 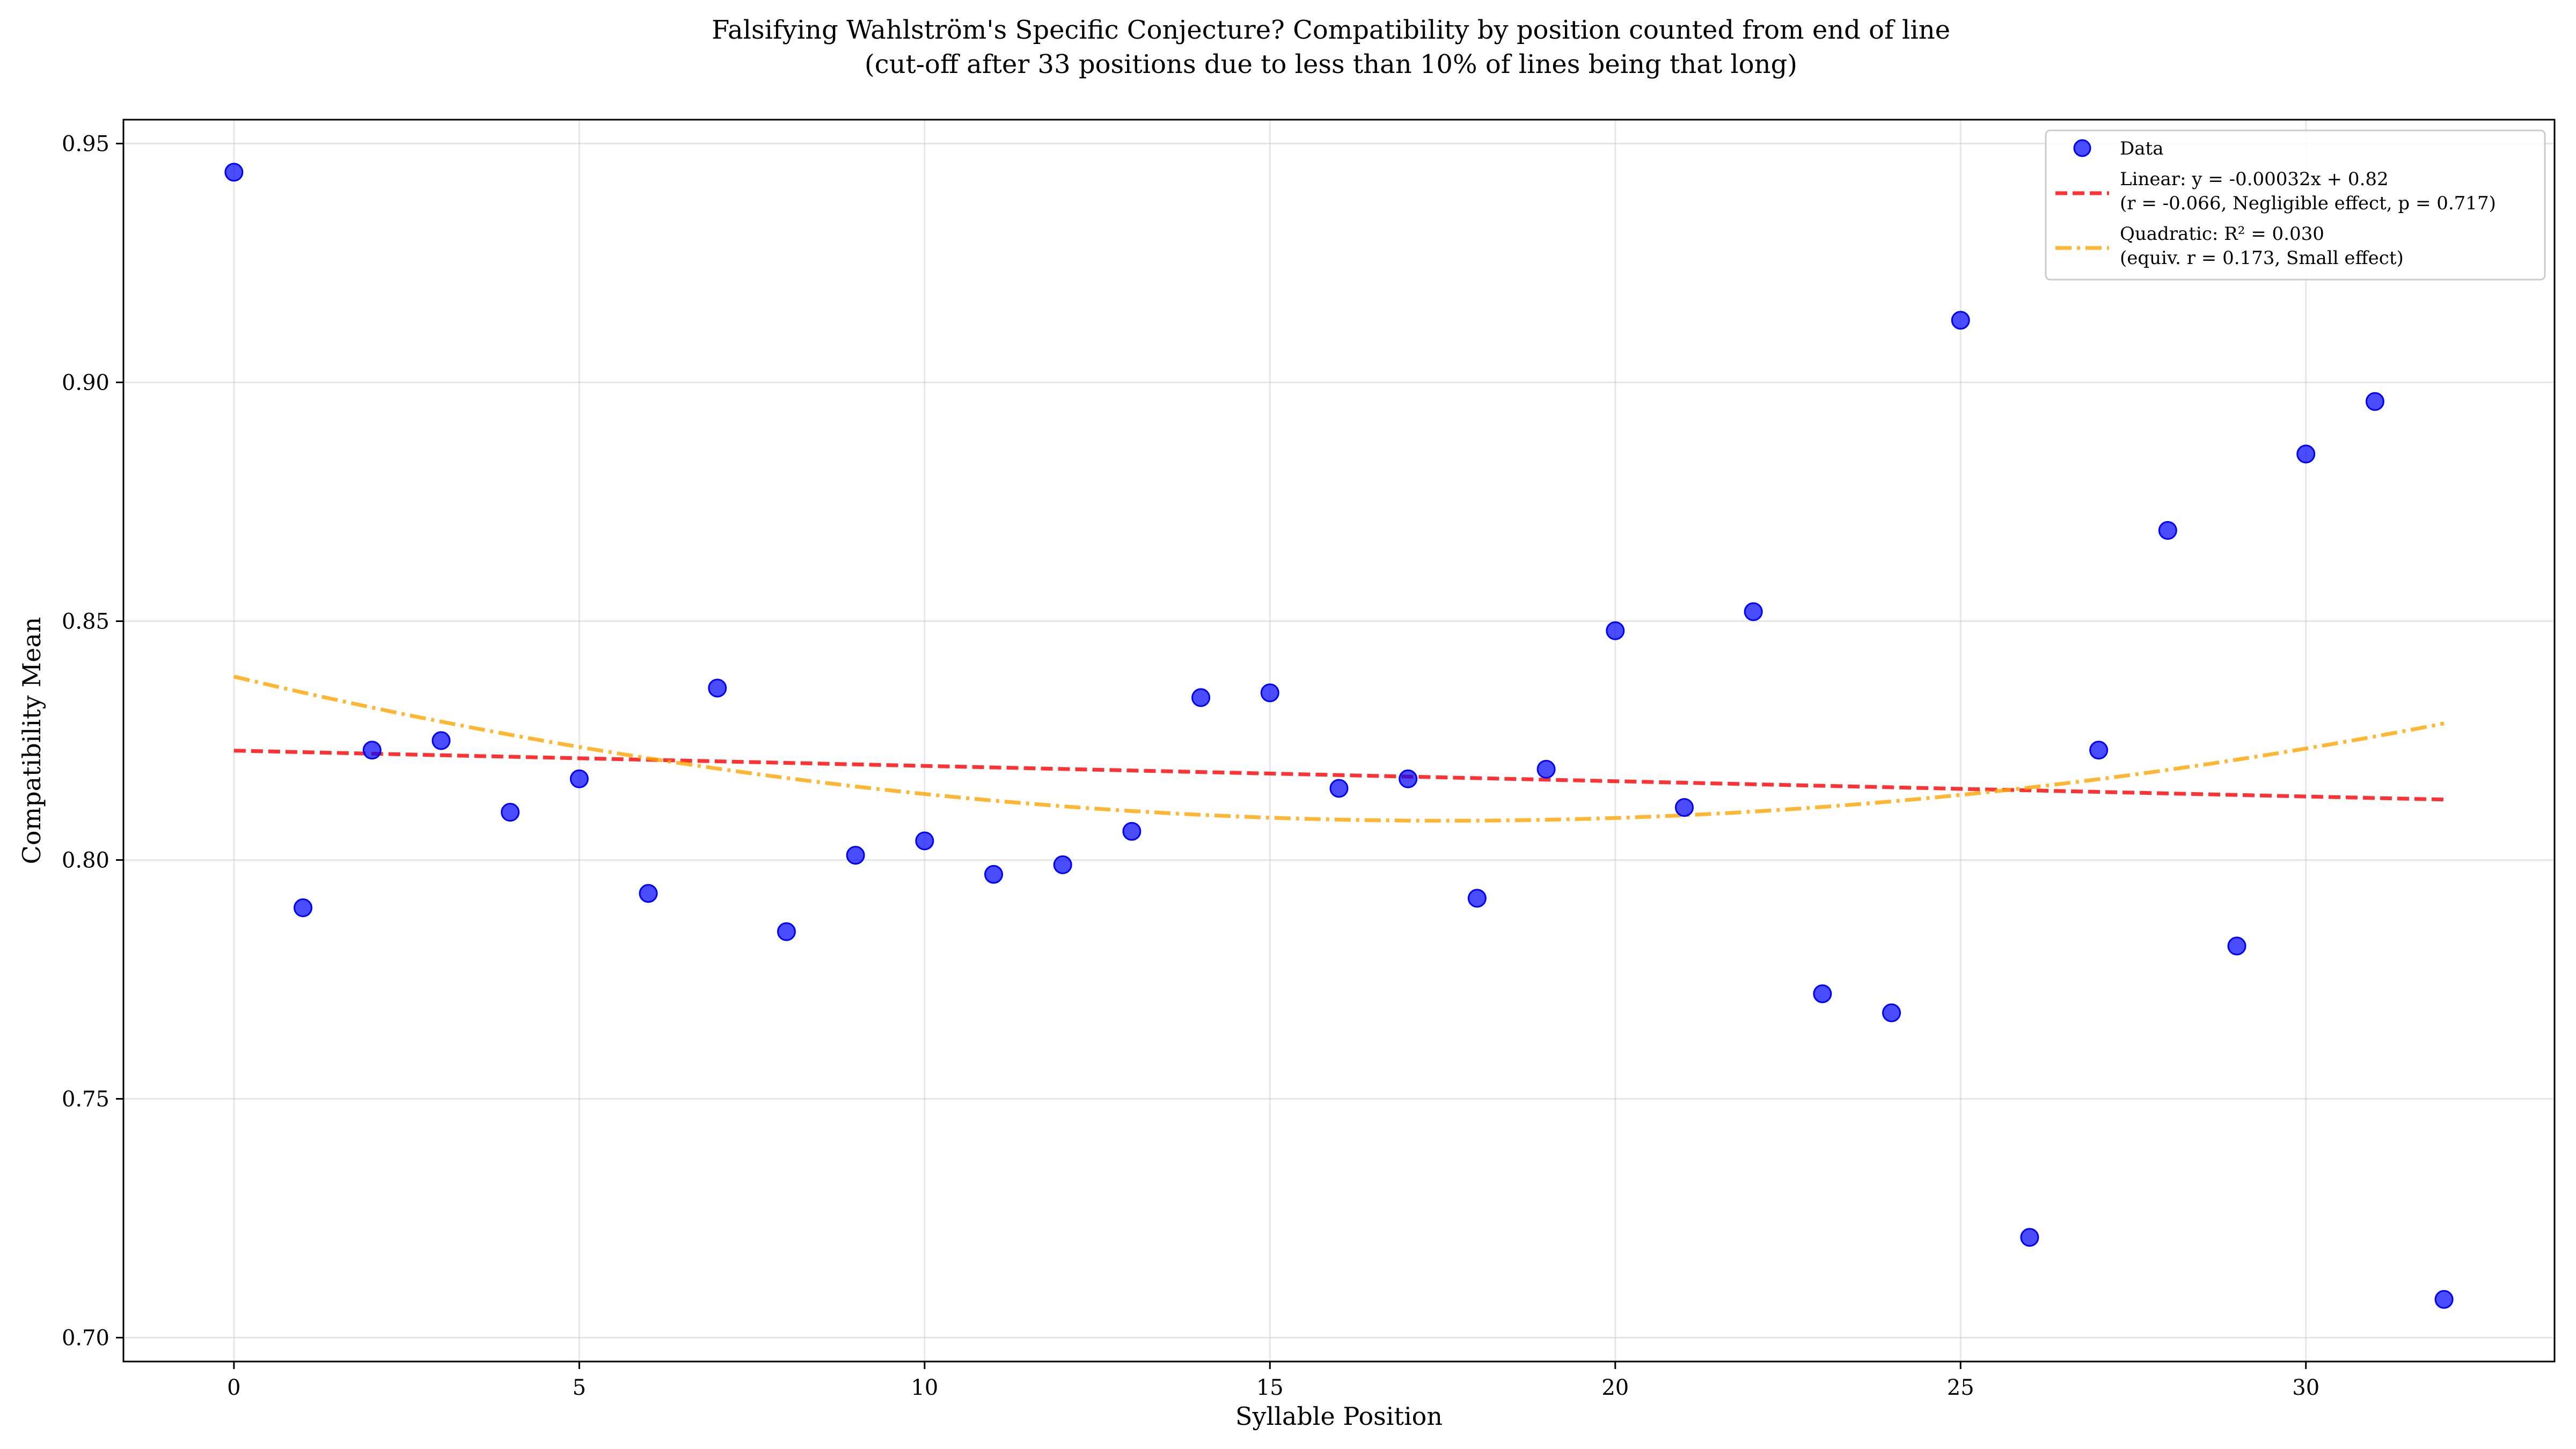 I want to click on x-axis-label: Syllable Position, so click(x=1339, y=1416).